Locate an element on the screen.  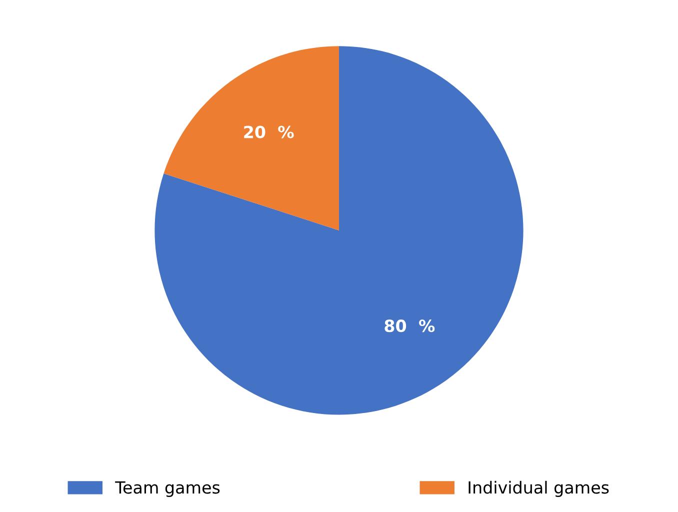
legend-label: Individual games is located at coordinates (538, 488).